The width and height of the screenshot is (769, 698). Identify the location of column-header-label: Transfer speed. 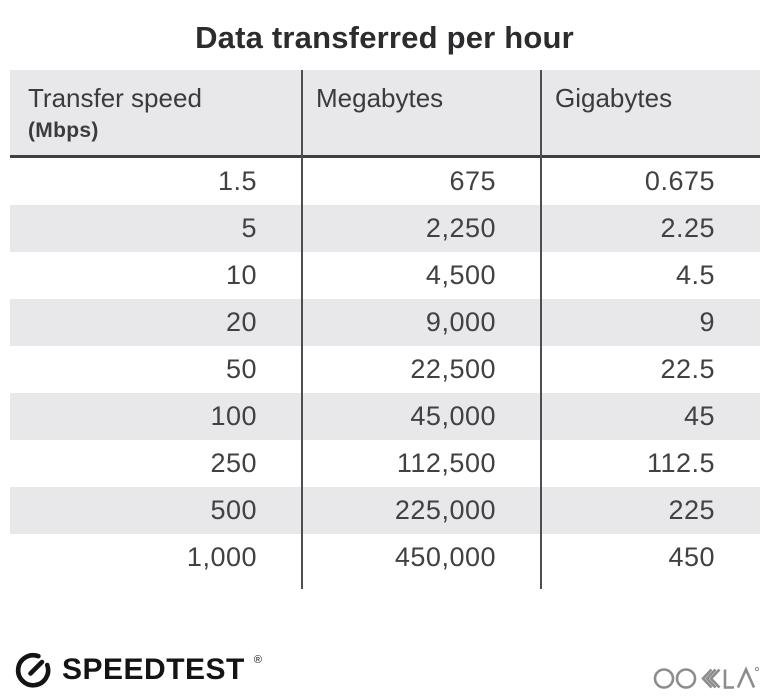
(115, 98).